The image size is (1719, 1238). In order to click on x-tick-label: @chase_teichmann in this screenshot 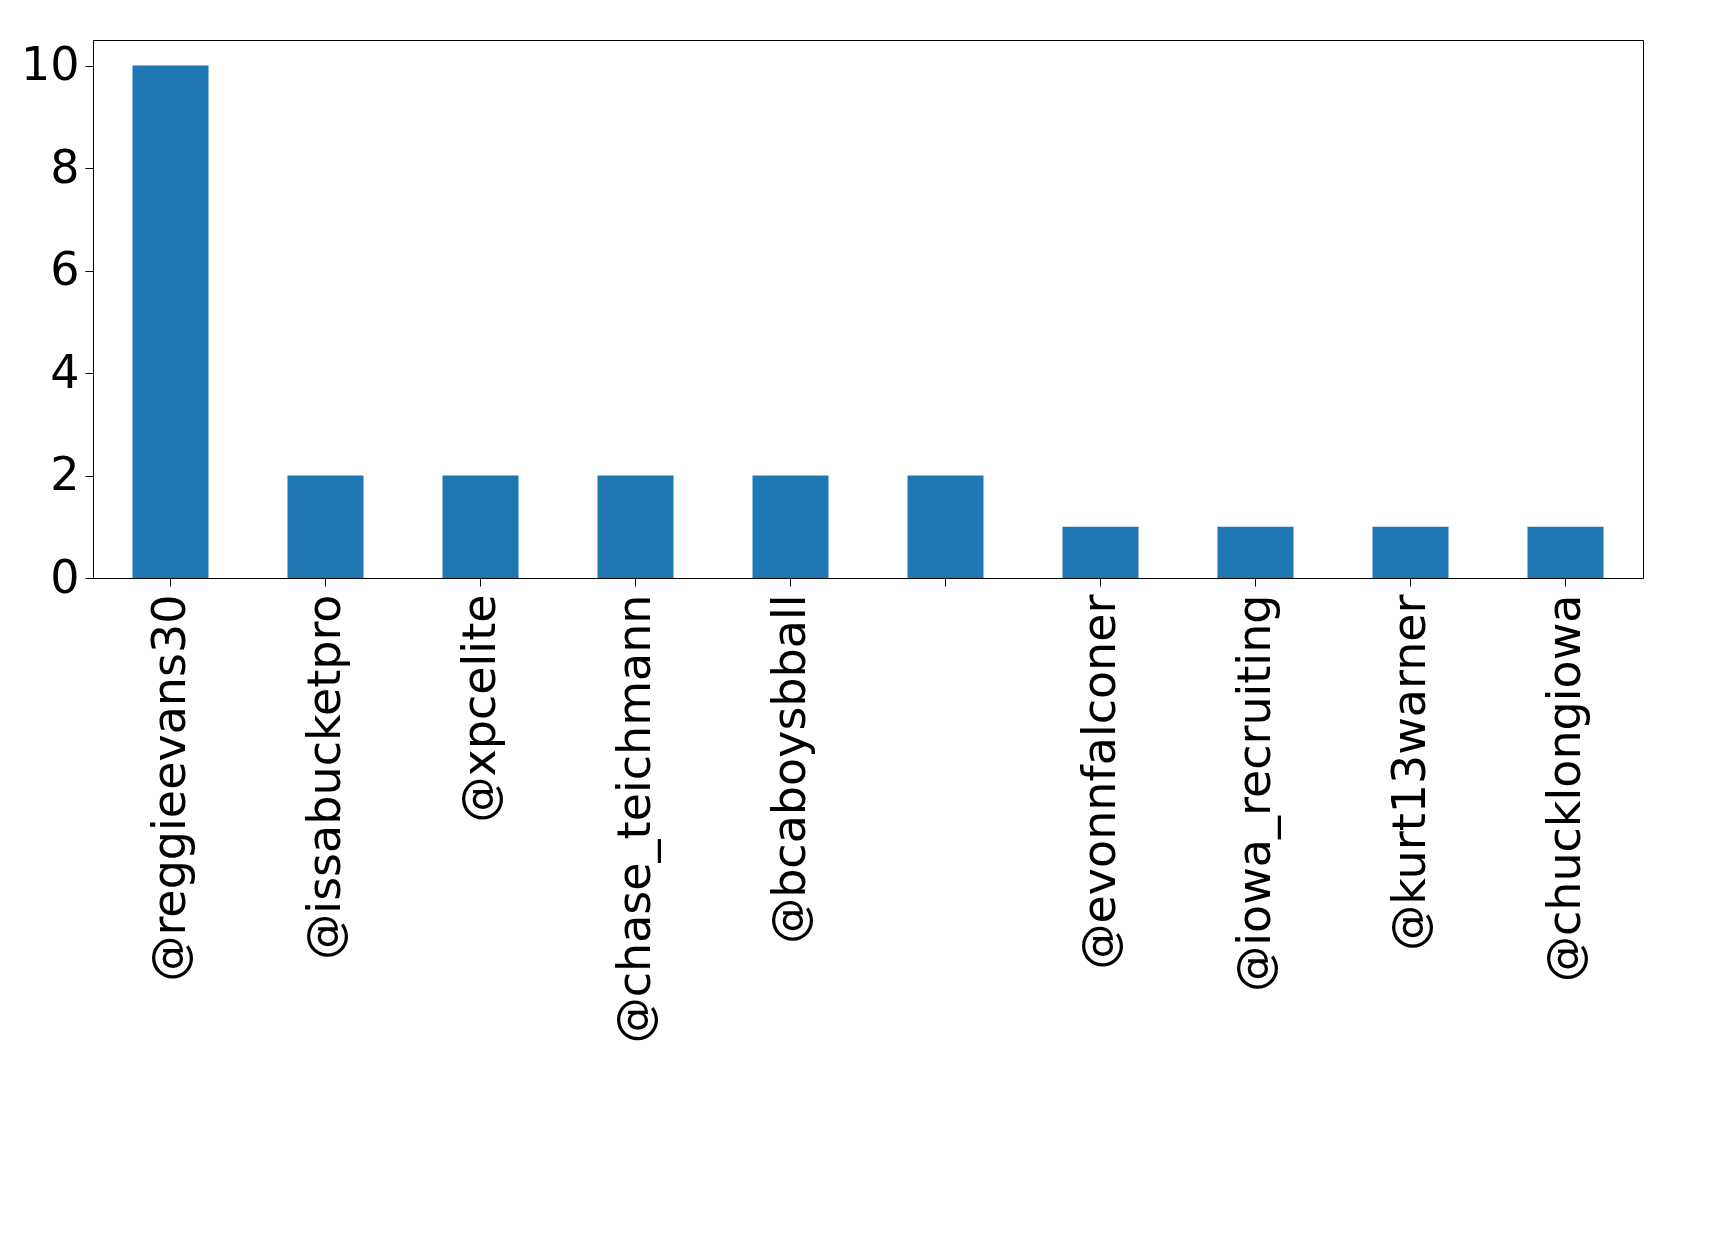, I will do `click(633, 819)`.